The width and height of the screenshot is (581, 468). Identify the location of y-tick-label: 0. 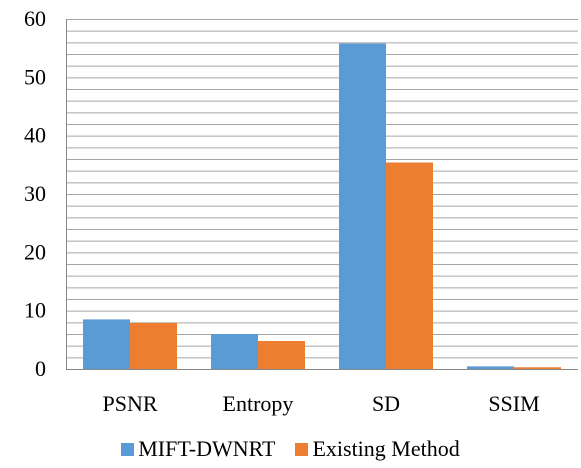
(40, 368).